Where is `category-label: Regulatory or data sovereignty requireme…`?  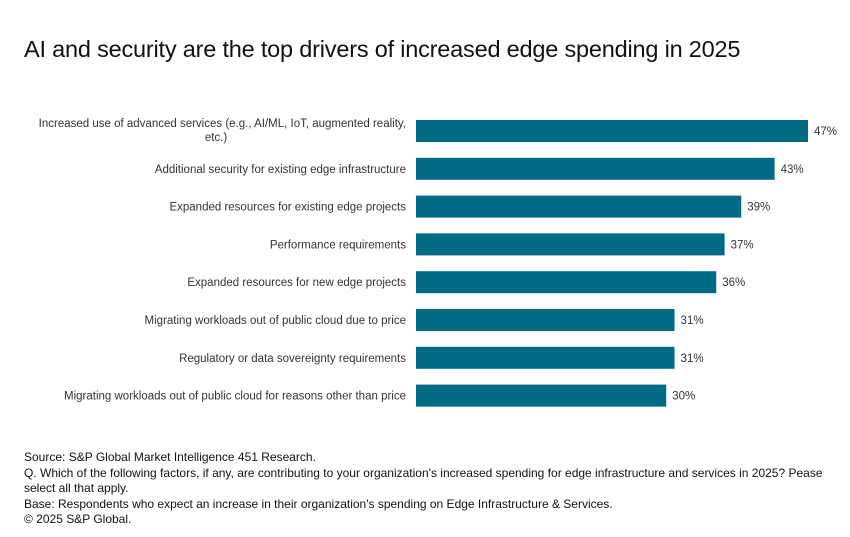
category-label: Regulatory or data sovereignty requireme… is located at coordinates (292, 359).